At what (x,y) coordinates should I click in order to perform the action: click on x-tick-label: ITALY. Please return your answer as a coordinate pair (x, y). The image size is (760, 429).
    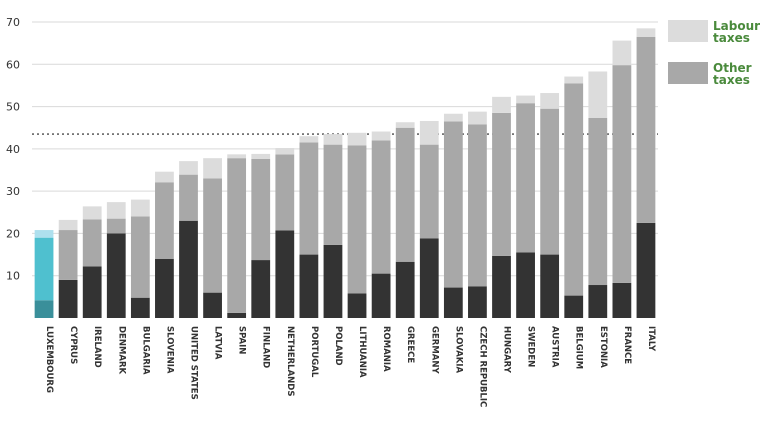
    Looking at the image, I should click on (651, 339).